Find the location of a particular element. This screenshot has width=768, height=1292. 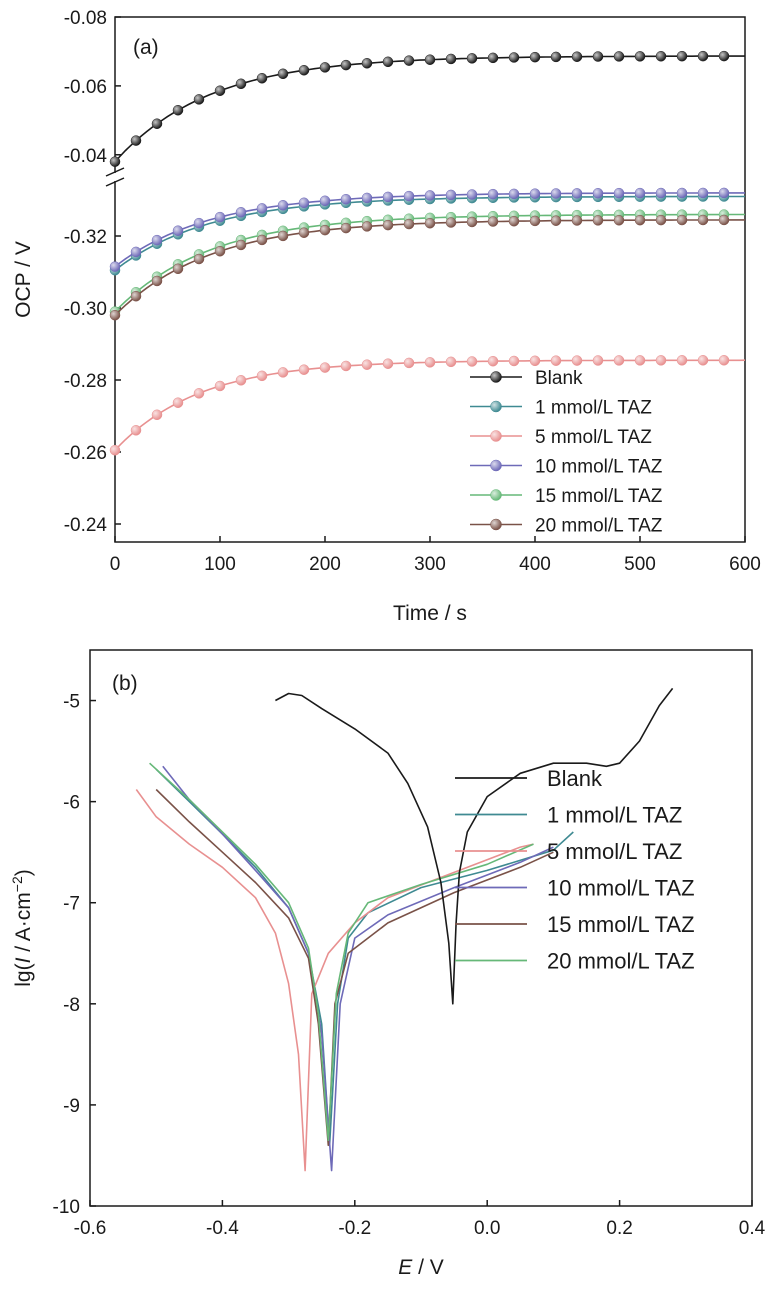

axis-break-mark is located at coordinates (115, 182).